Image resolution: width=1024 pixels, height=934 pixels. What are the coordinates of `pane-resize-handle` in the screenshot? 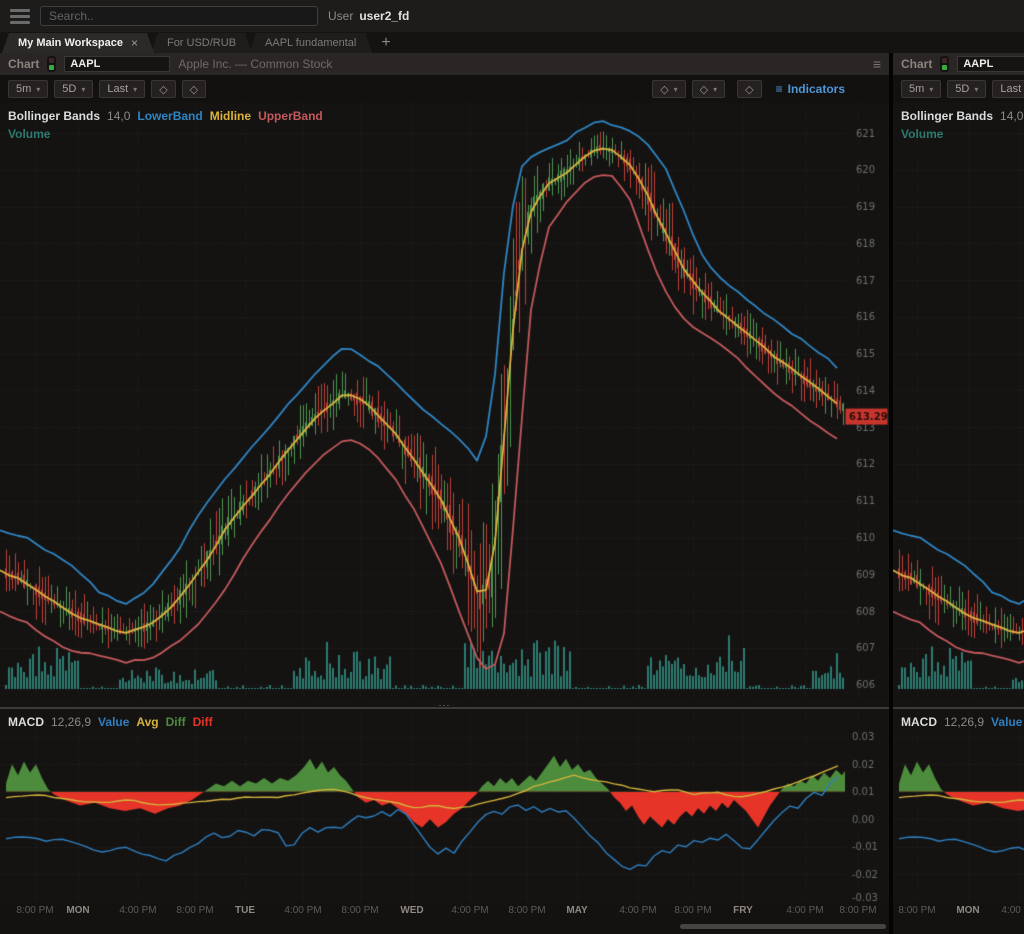 It's located at (958, 704).